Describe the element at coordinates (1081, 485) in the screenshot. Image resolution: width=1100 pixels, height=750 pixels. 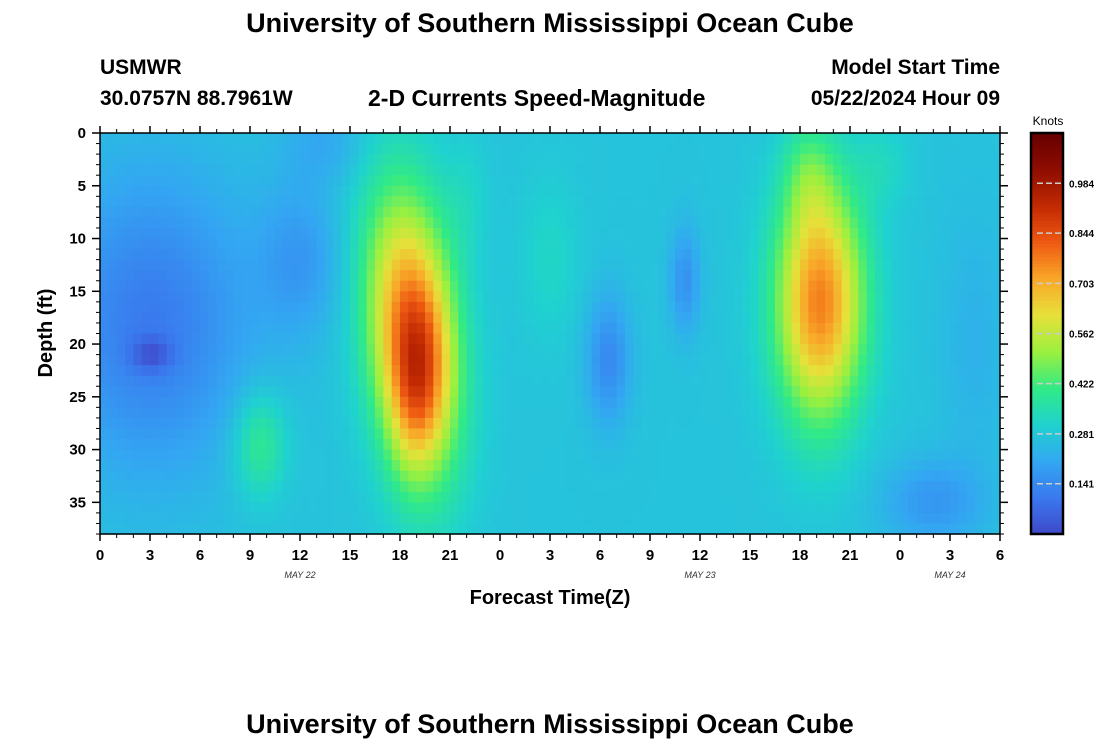
I see `colorbar-tick-label: 0.141` at that location.